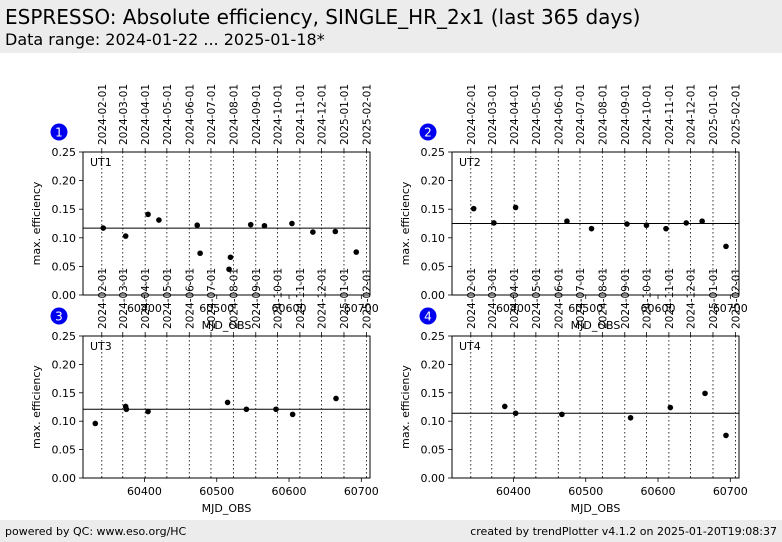 Image resolution: width=782 pixels, height=542 pixels. I want to click on panel-label: UT2, so click(470, 162).